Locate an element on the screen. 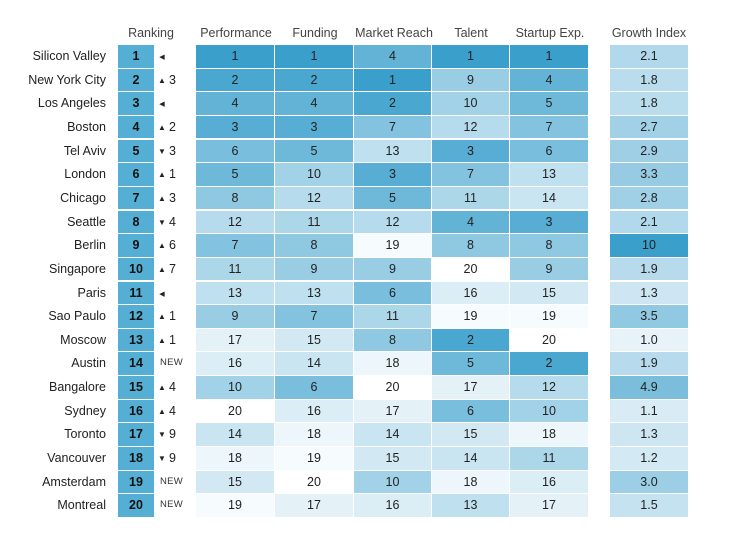 The height and width of the screenshot is (550, 729). city-label: Paris is located at coordinates (91, 292).